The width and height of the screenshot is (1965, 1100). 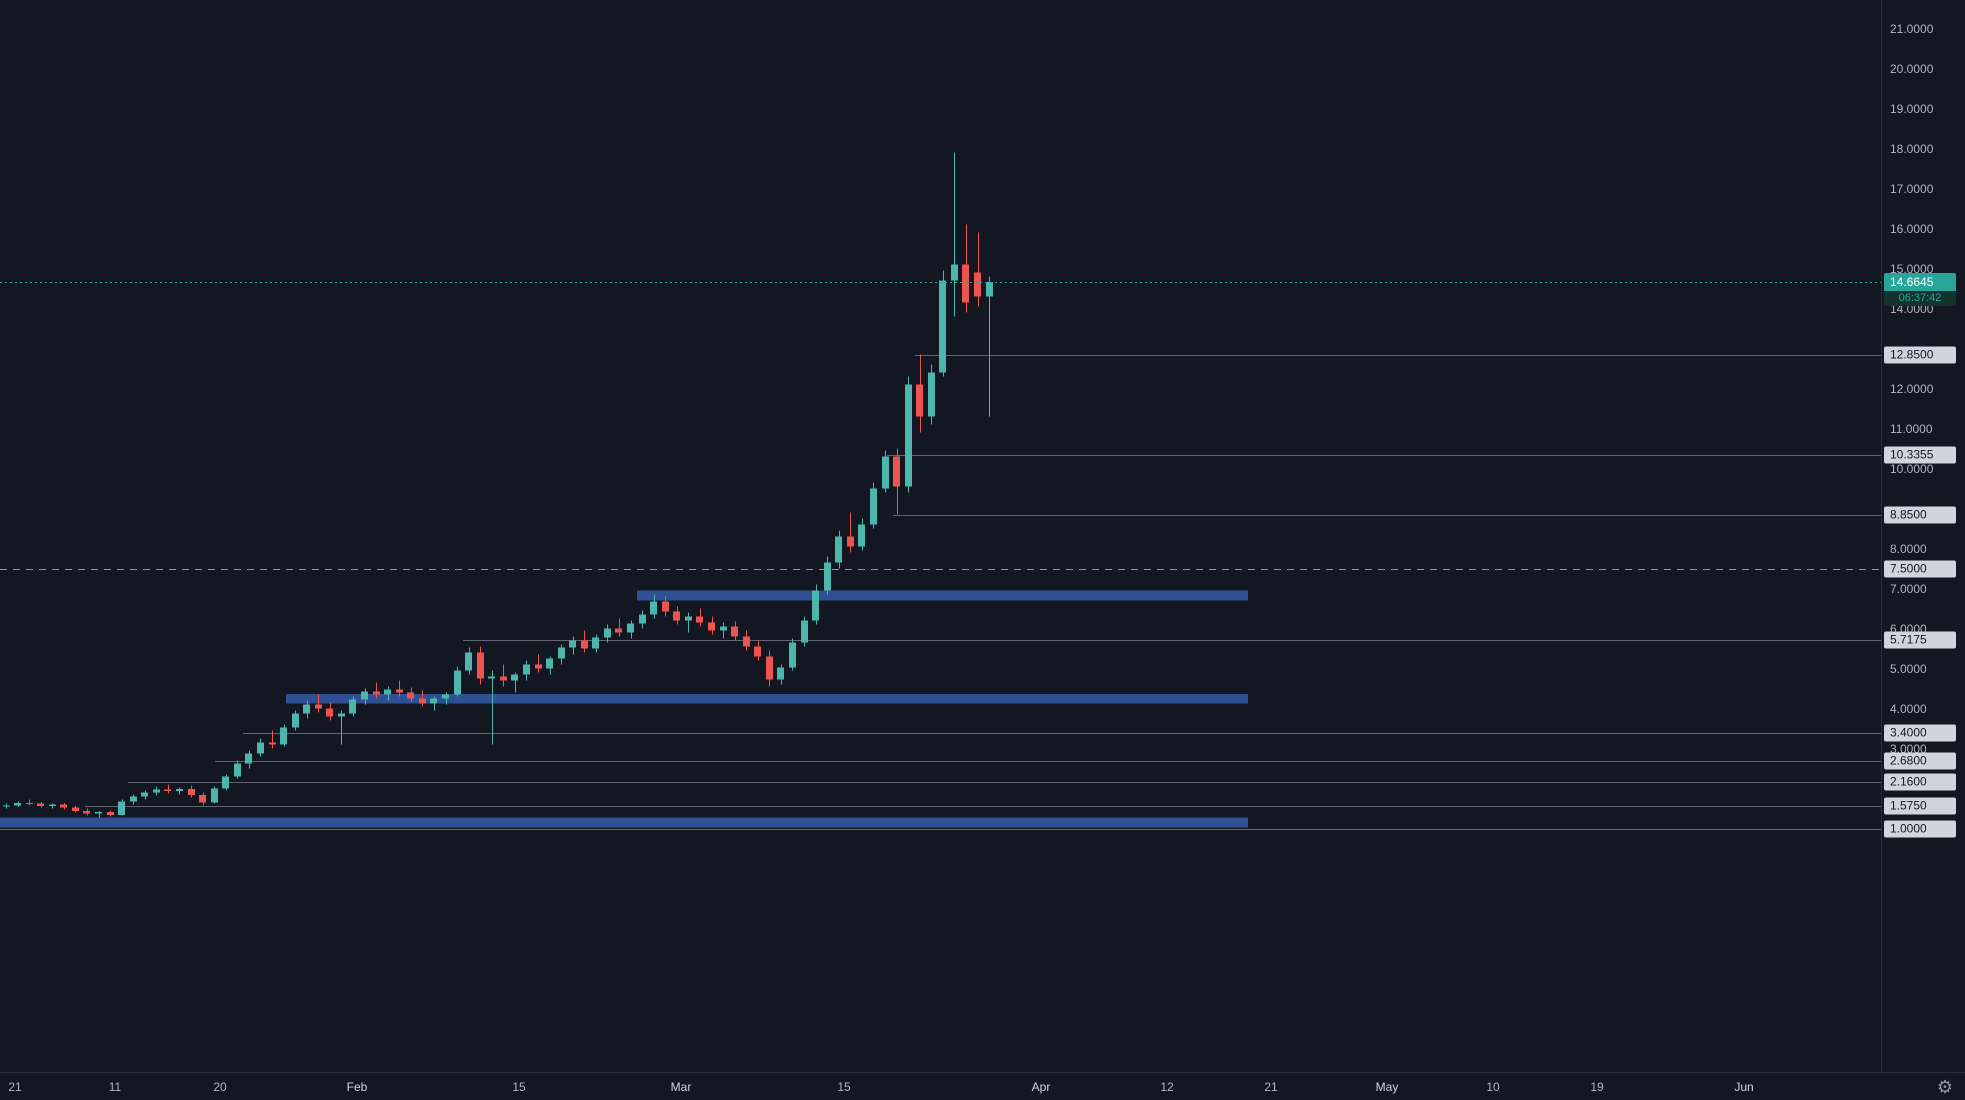 What do you see at coordinates (1908, 708) in the screenshot?
I see `price-axis-label: 4.0000` at bounding box center [1908, 708].